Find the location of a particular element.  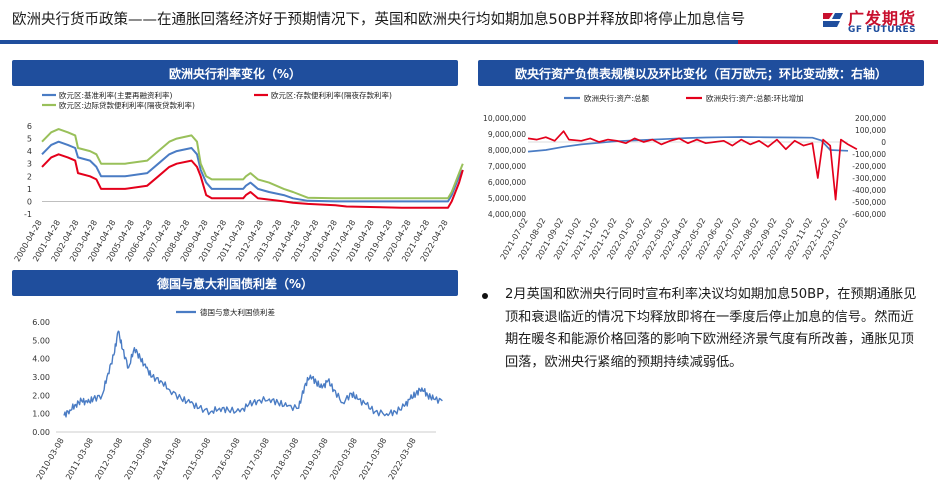

legend-label: 欧元区:基准利率(主要再融资利率) is located at coordinates (115, 95).